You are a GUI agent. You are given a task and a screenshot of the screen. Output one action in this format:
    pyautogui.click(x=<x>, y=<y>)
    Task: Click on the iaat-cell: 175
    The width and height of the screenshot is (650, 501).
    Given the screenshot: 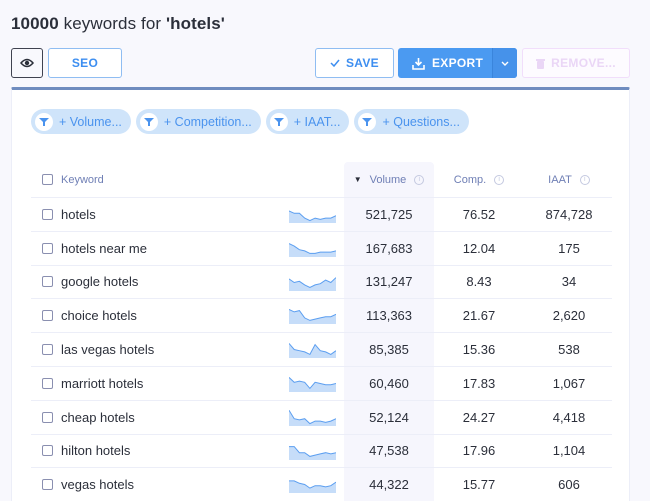 What is the action you would take?
    pyautogui.click(x=569, y=248)
    